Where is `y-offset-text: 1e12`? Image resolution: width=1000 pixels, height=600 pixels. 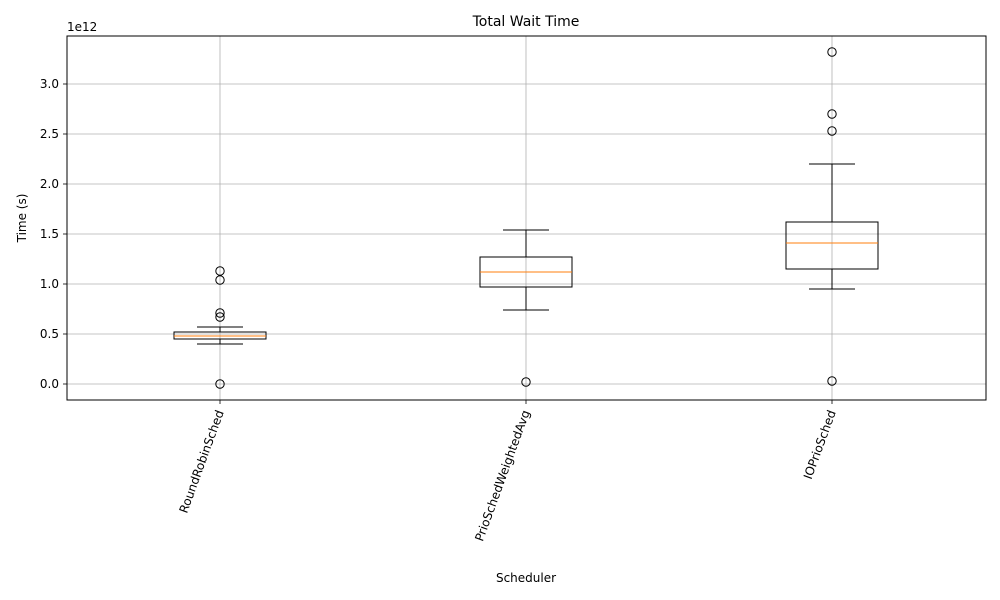
y-offset-text: 1e12 is located at coordinates (82, 27).